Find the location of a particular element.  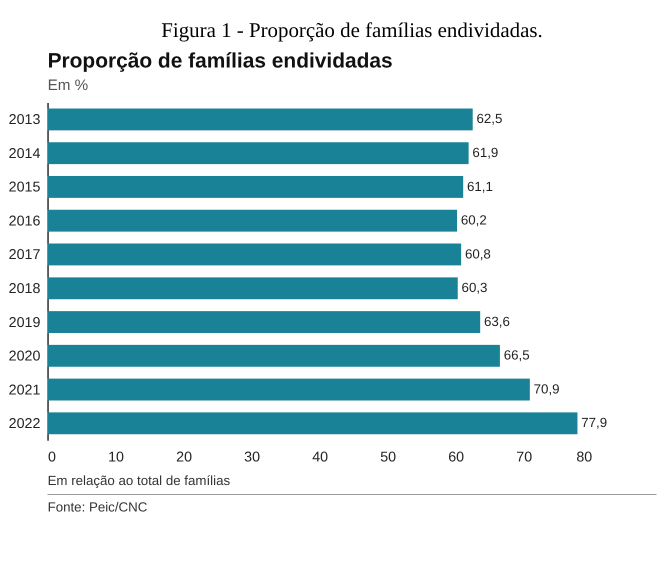

data-label: 60,8 is located at coordinates (477, 254).